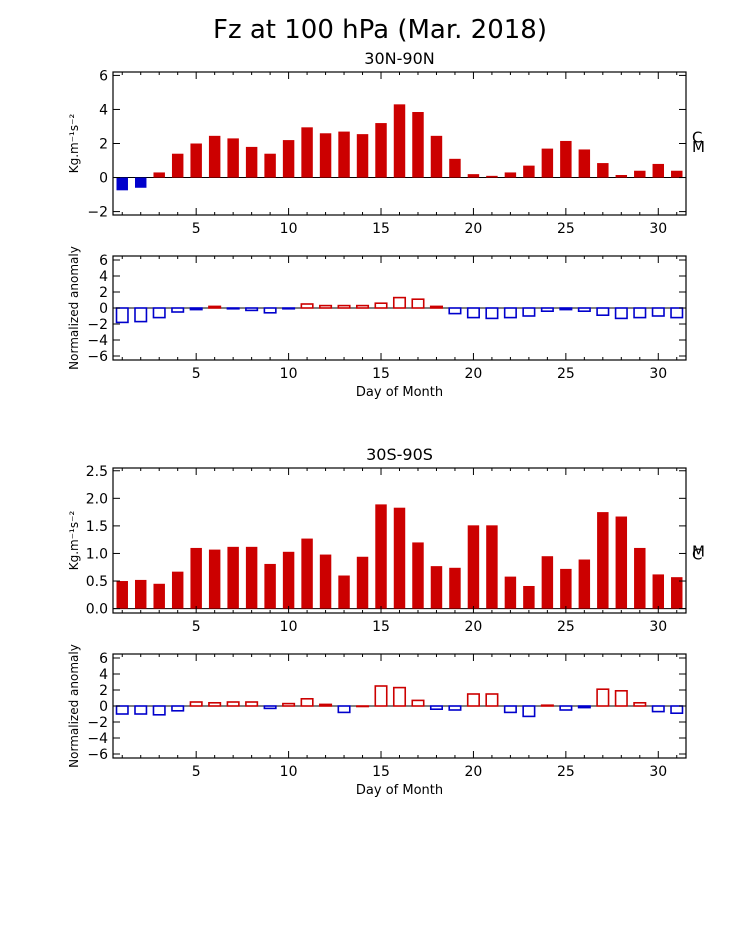 The image size is (750, 938). Describe the element at coordinates (97, 341) in the screenshot. I see `y-tick-label: −4` at that location.